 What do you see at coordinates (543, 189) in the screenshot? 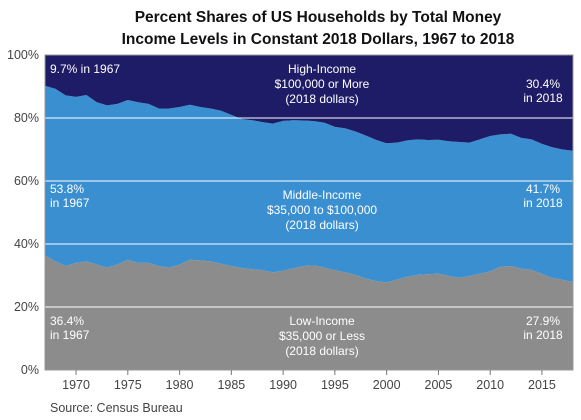
I see `middle-income-end-value: 41.7%` at bounding box center [543, 189].